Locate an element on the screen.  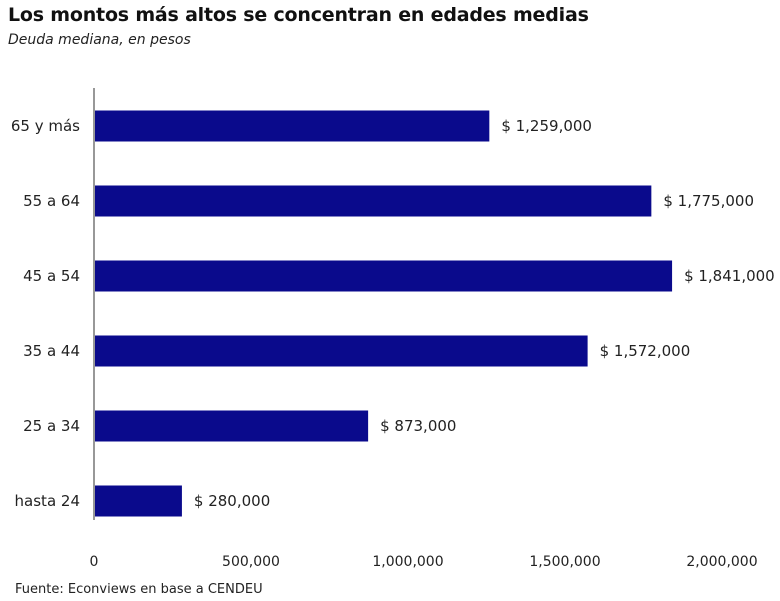
x-tick-label: 0 is located at coordinates (94, 562).